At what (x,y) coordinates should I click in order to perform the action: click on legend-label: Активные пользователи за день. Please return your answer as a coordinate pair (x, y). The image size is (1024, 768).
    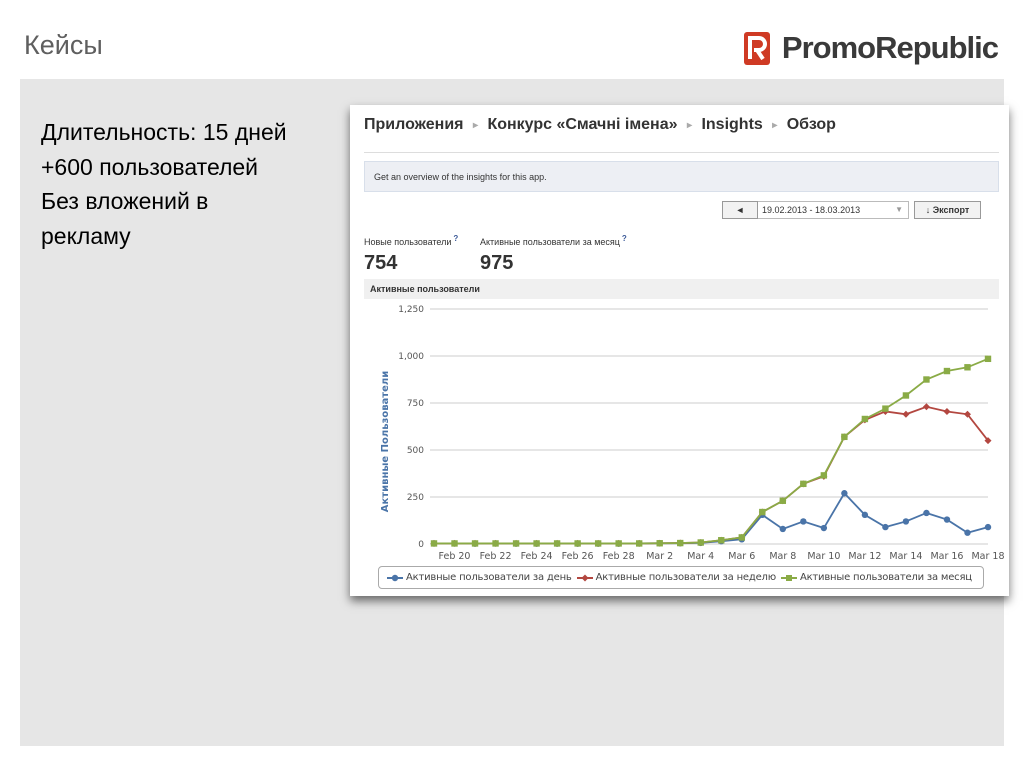
    Looking at the image, I should click on (489, 577).